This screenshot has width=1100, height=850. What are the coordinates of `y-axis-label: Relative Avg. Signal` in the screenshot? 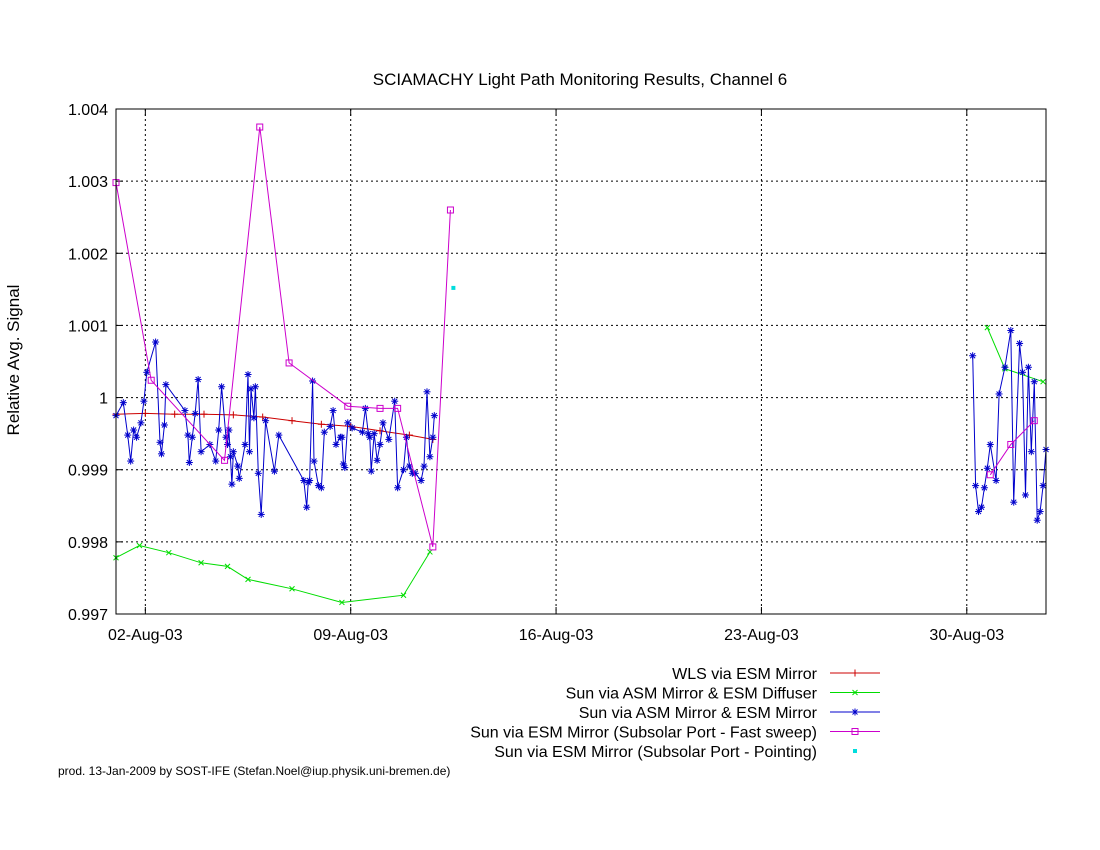 It's located at (13, 360).